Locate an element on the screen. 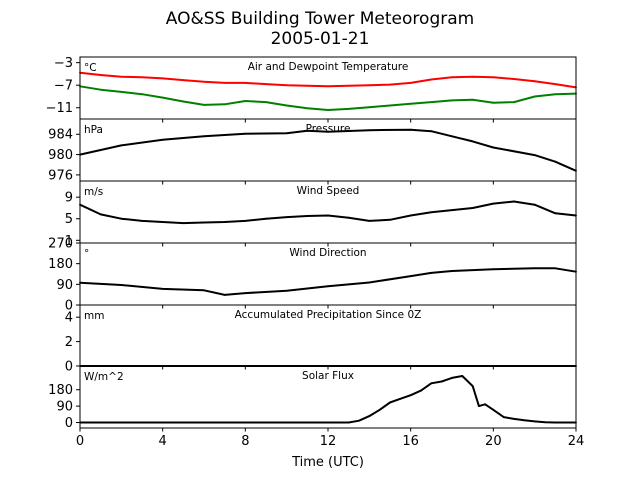 This screenshot has width=640, height=480. panel-3-unit: ° is located at coordinates (86, 254).